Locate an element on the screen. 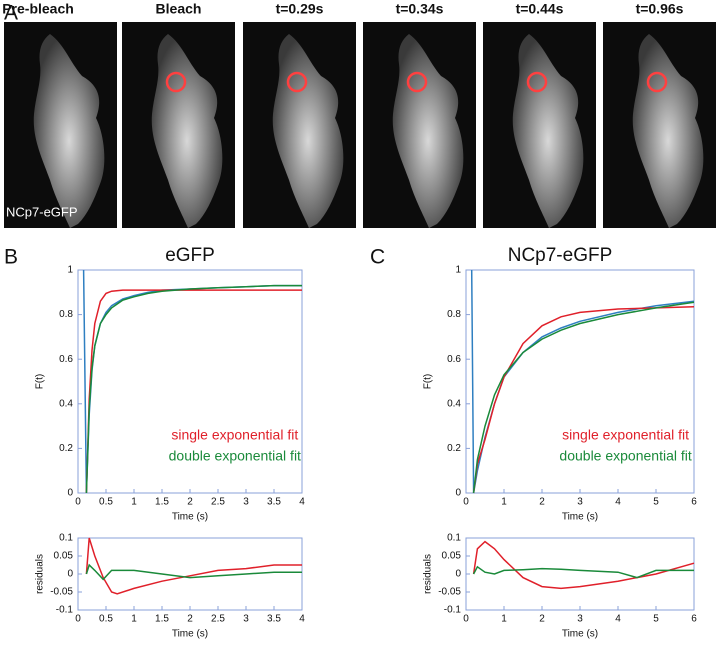 The image size is (720, 668). frame-label: t=0.96s is located at coordinates (660, 9).